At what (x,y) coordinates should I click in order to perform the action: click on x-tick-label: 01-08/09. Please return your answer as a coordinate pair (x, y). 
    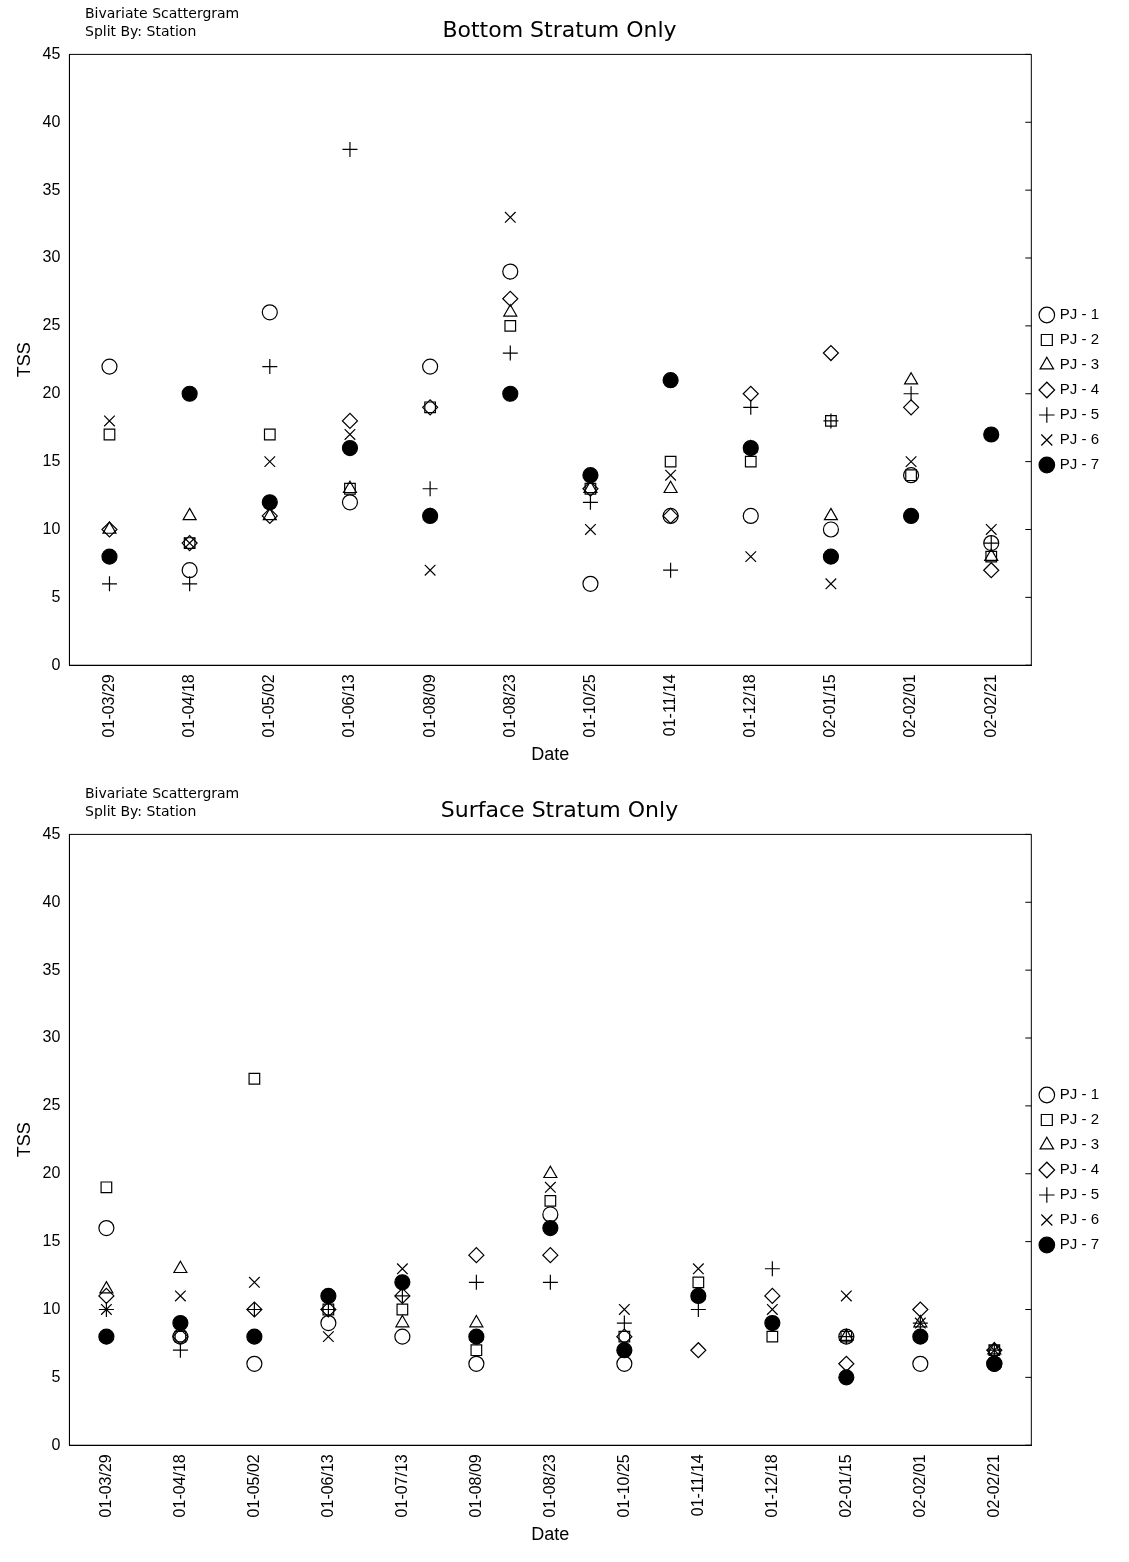
    Looking at the image, I should click on (429, 706).